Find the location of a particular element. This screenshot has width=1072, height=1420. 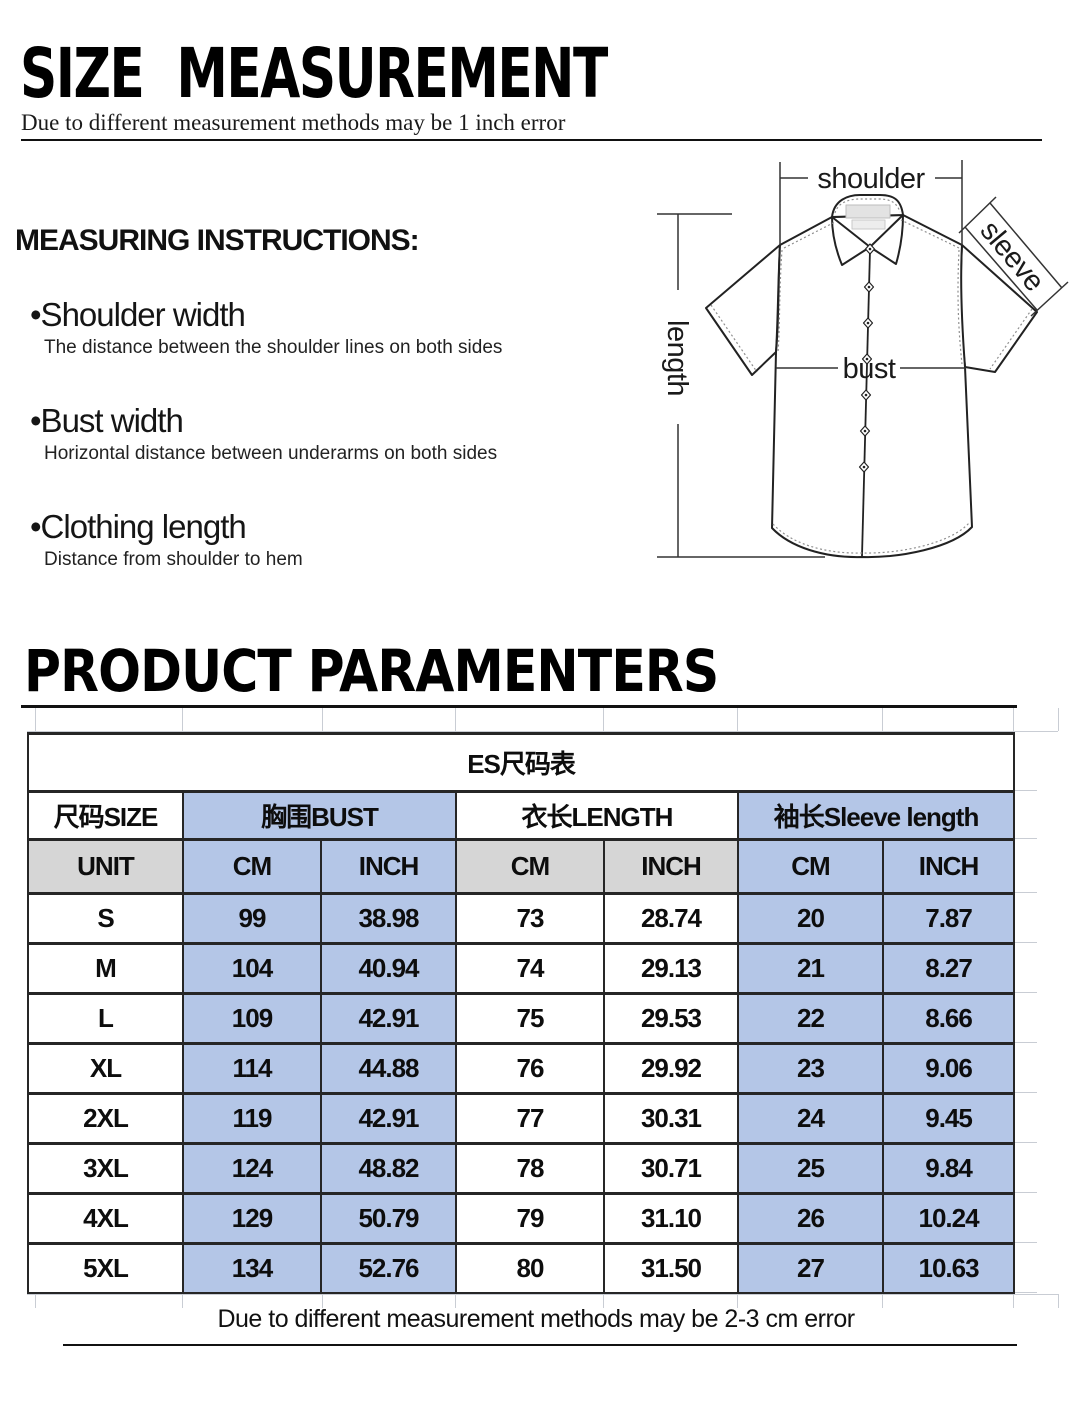

column-group-header: 胸围BUST is located at coordinates (319, 815).